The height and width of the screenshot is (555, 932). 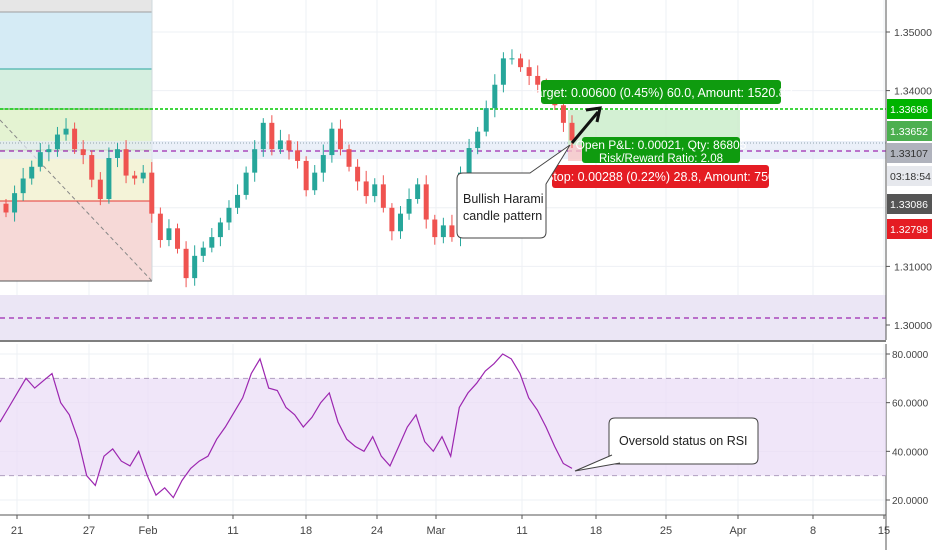 I want to click on stop-label: Stop: 0.00288 (0.22%) 28.8, Amount: 750, so click(x=660, y=177).